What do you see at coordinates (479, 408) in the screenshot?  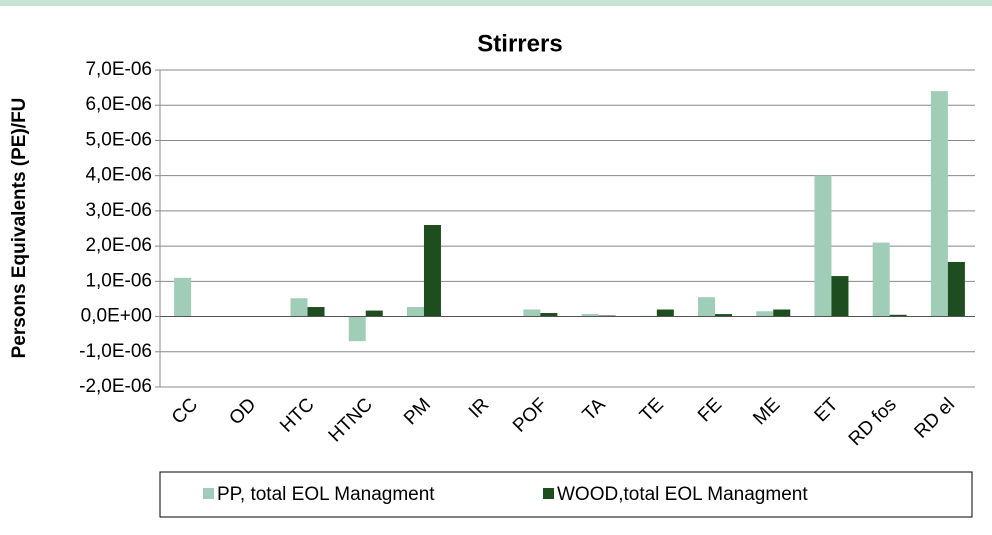 I see `x-tick-label: IR` at bounding box center [479, 408].